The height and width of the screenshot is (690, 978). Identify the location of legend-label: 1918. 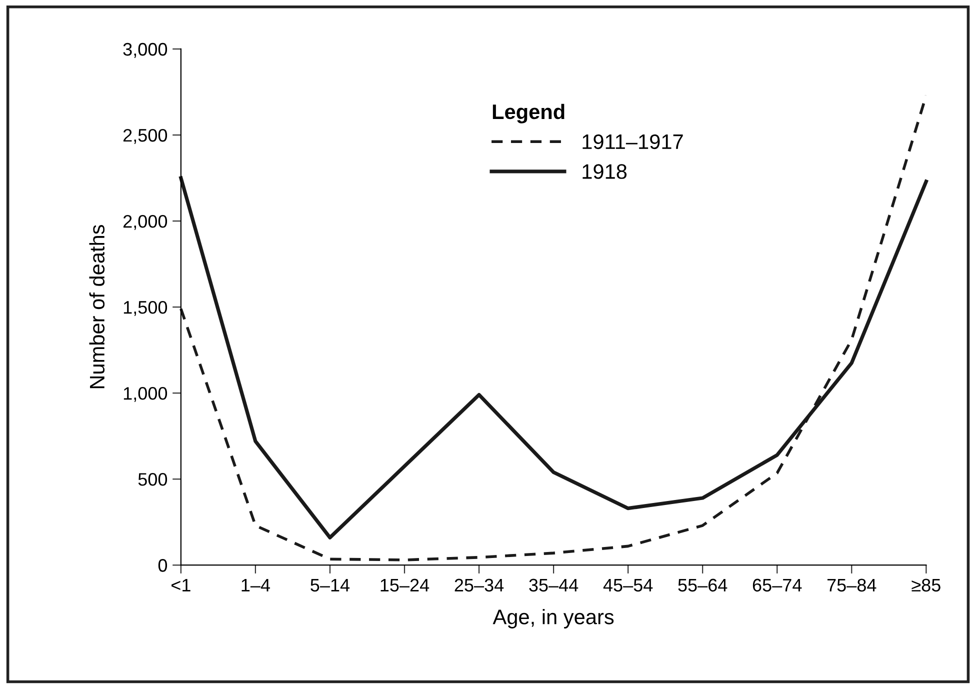
(604, 171).